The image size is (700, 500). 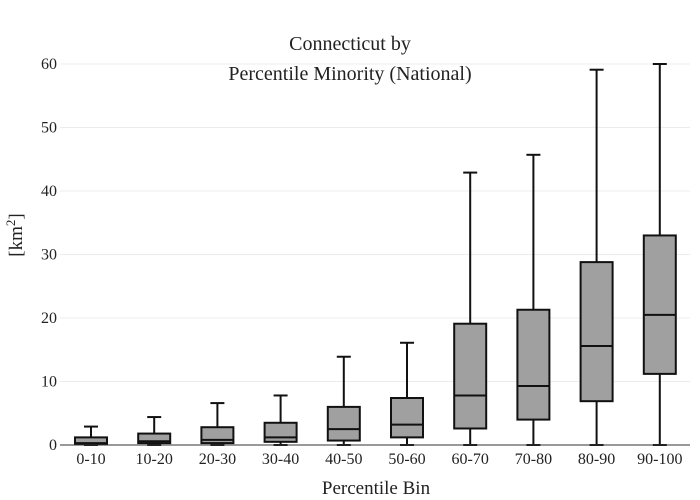 What do you see at coordinates (349, 74) in the screenshot?
I see `chart-title-line-2: Percentile Minority (National)` at bounding box center [349, 74].